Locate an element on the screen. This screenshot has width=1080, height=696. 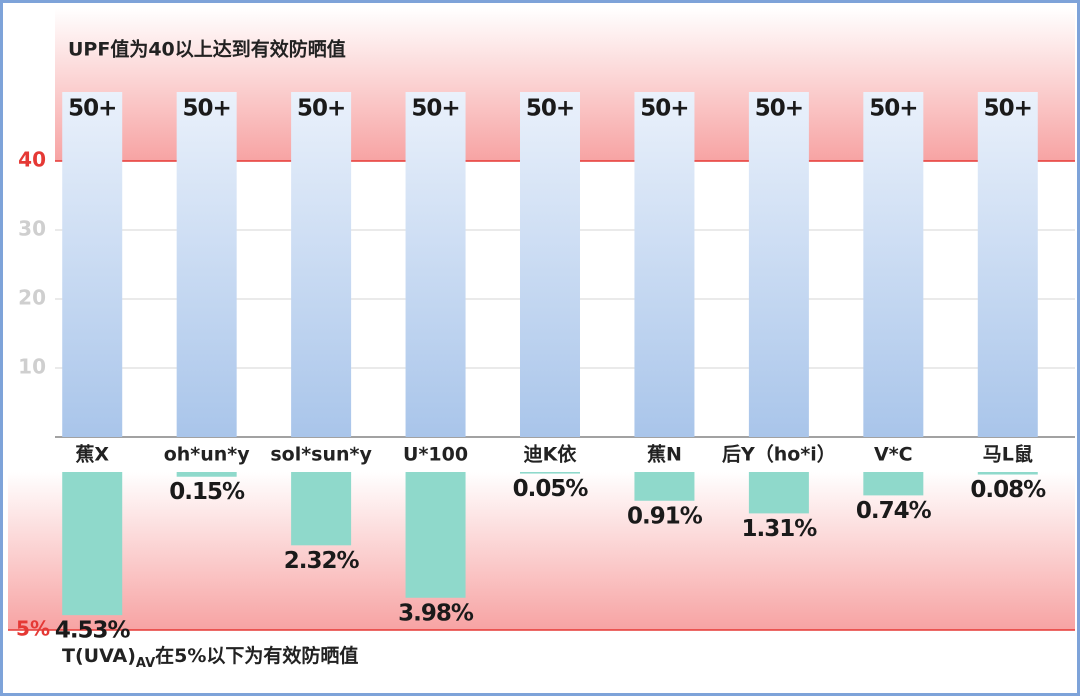
annotation-part: T(UVA) is located at coordinates (99, 656).